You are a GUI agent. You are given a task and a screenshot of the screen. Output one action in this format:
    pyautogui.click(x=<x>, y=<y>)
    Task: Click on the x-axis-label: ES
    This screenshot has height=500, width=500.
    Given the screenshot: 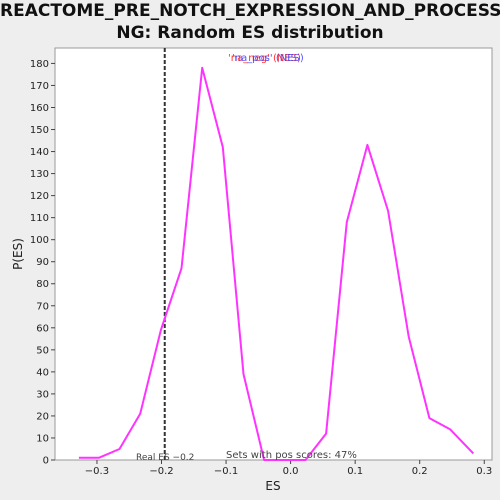 What is the action you would take?
    pyautogui.click(x=272, y=486)
    